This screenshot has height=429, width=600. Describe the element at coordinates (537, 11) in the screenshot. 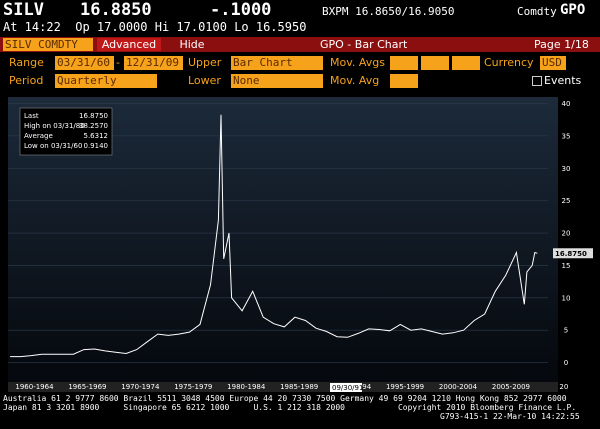

I see `source: Comdty` at that location.